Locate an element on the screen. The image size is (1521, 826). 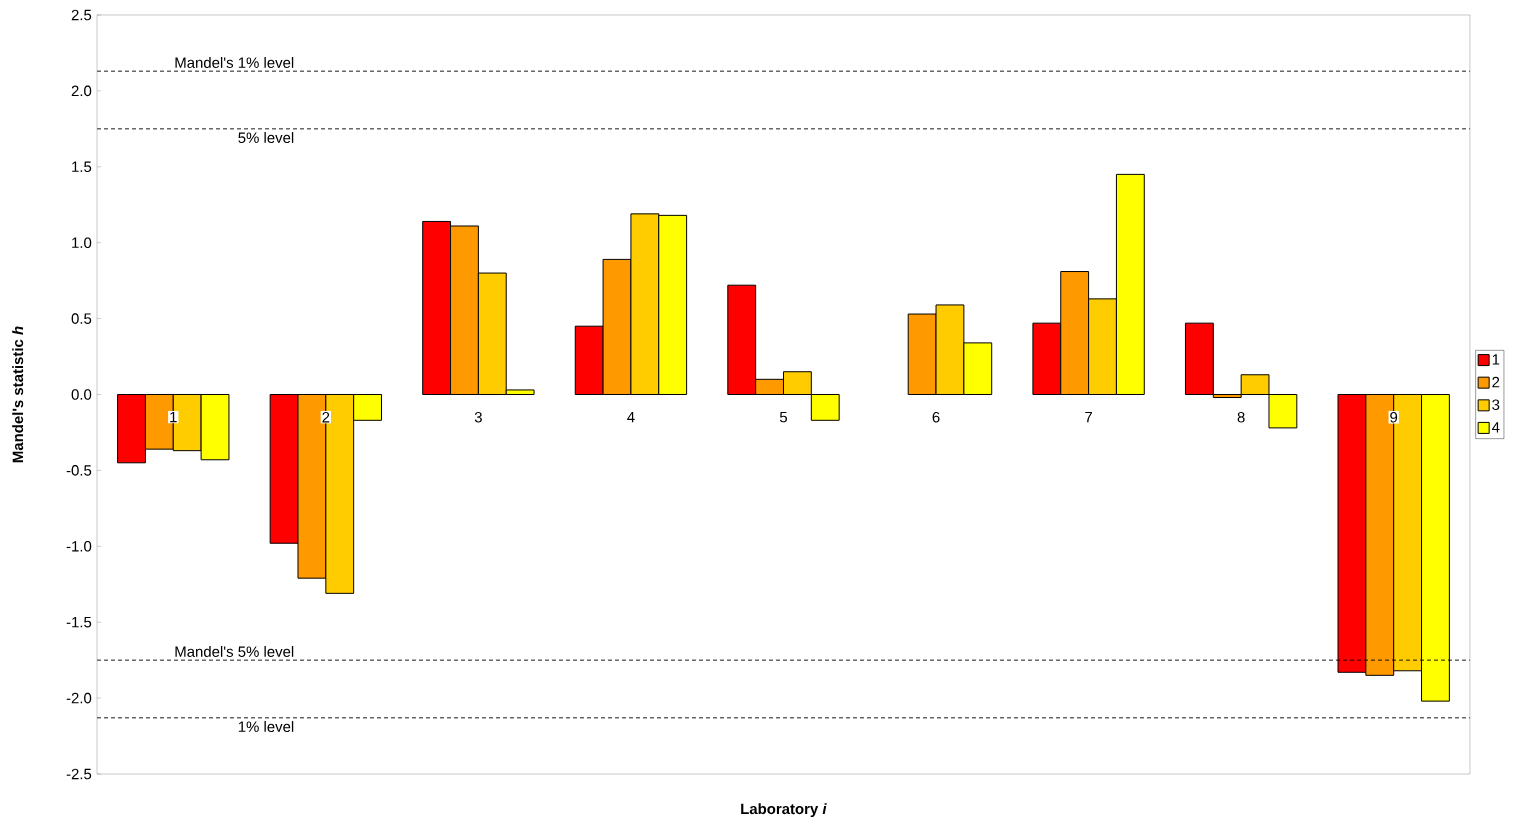
legend-label: 1 is located at coordinates (1496, 359).